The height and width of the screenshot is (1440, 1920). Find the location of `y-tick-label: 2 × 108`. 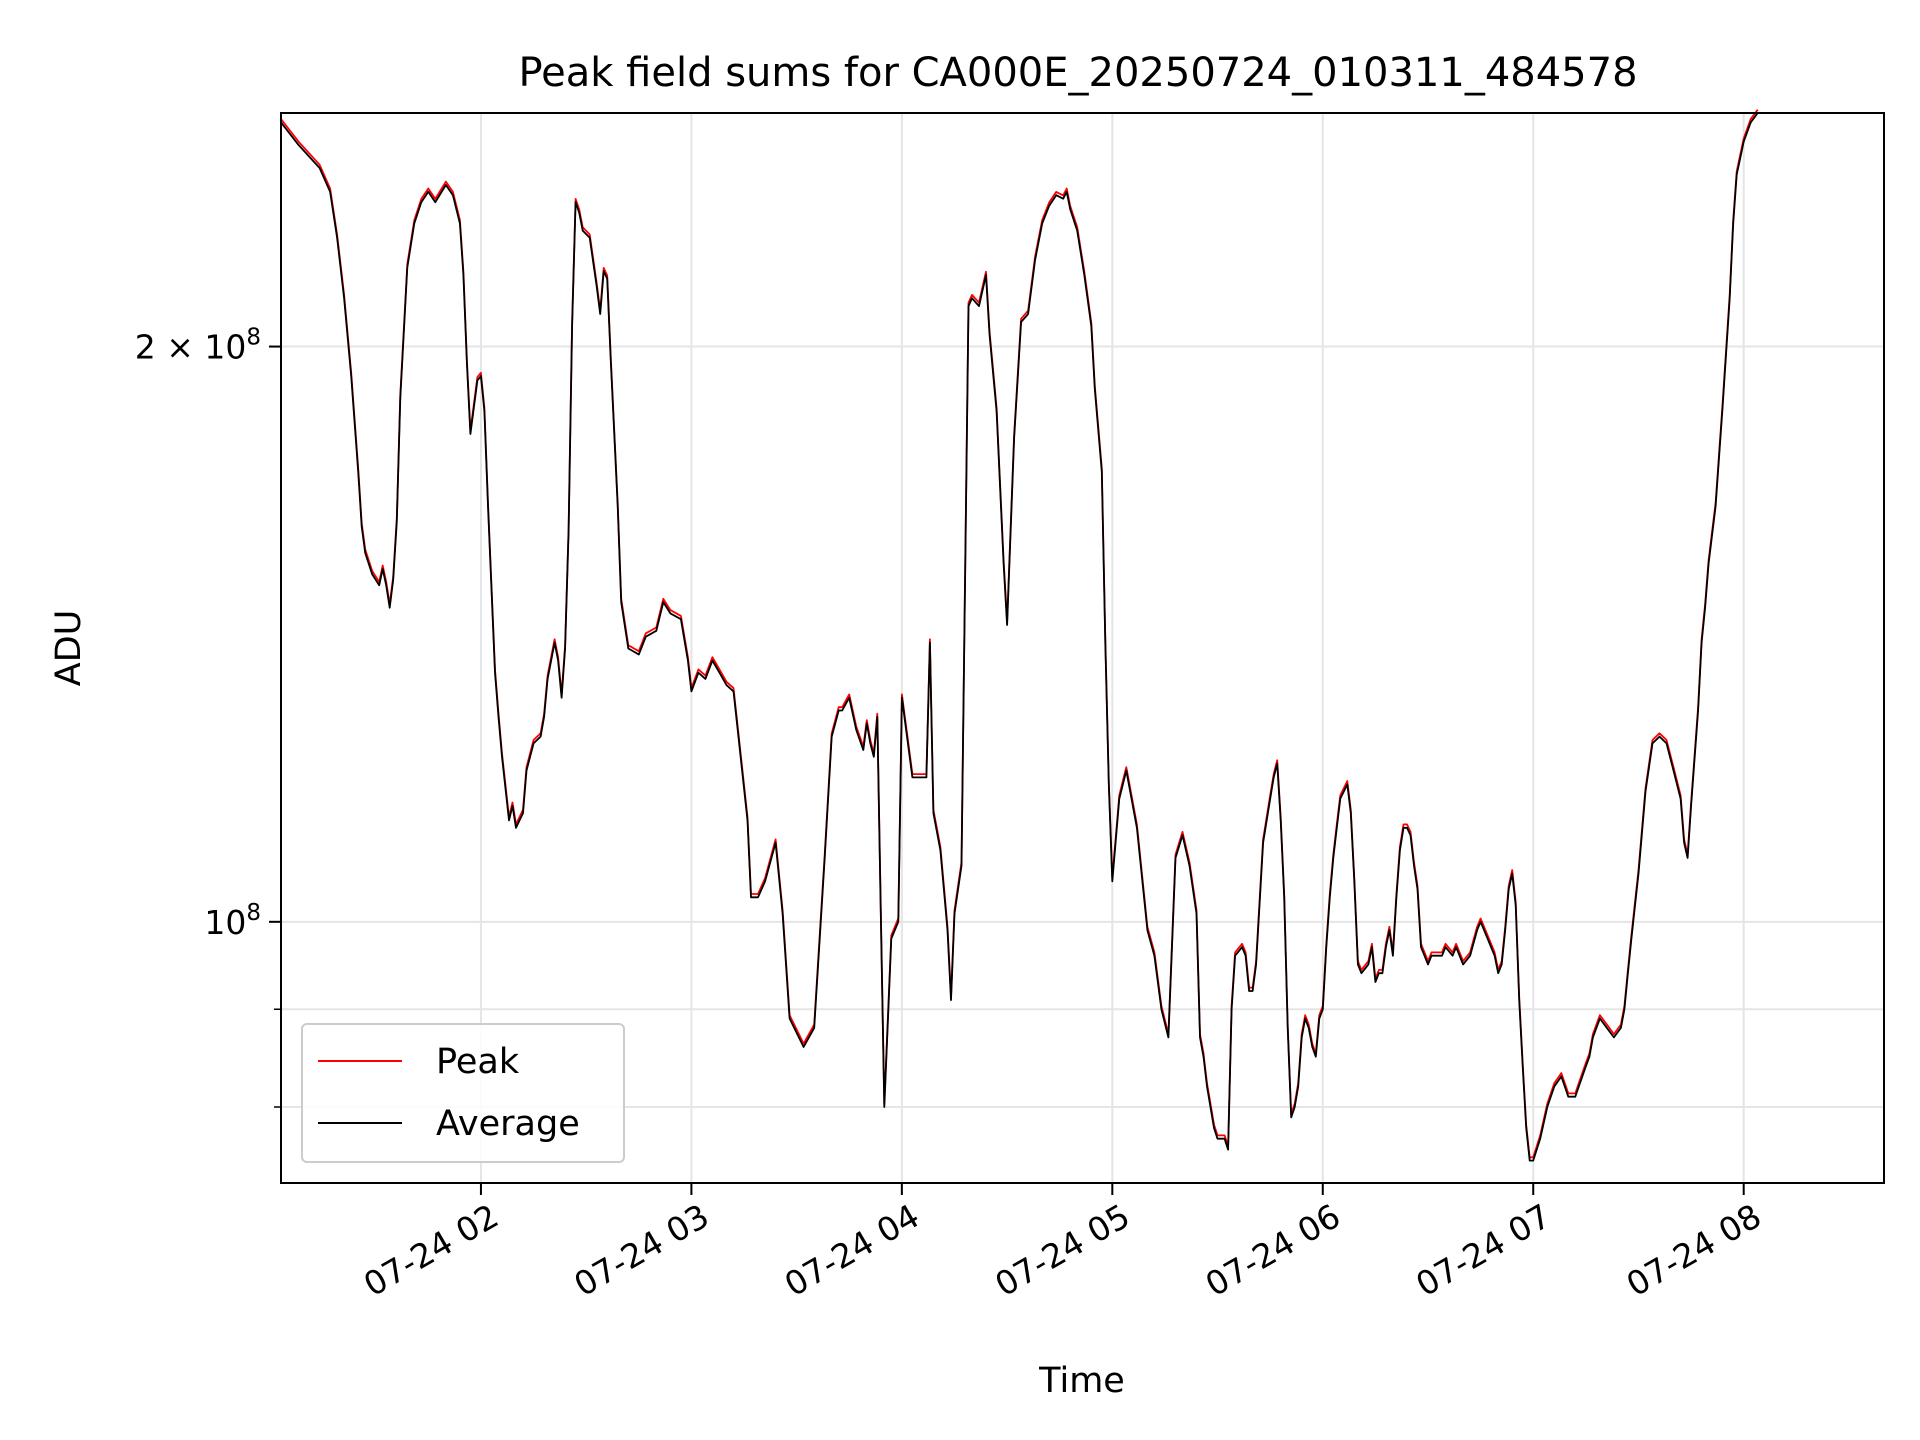

y-tick-label: 2 × 108 is located at coordinates (198, 346).